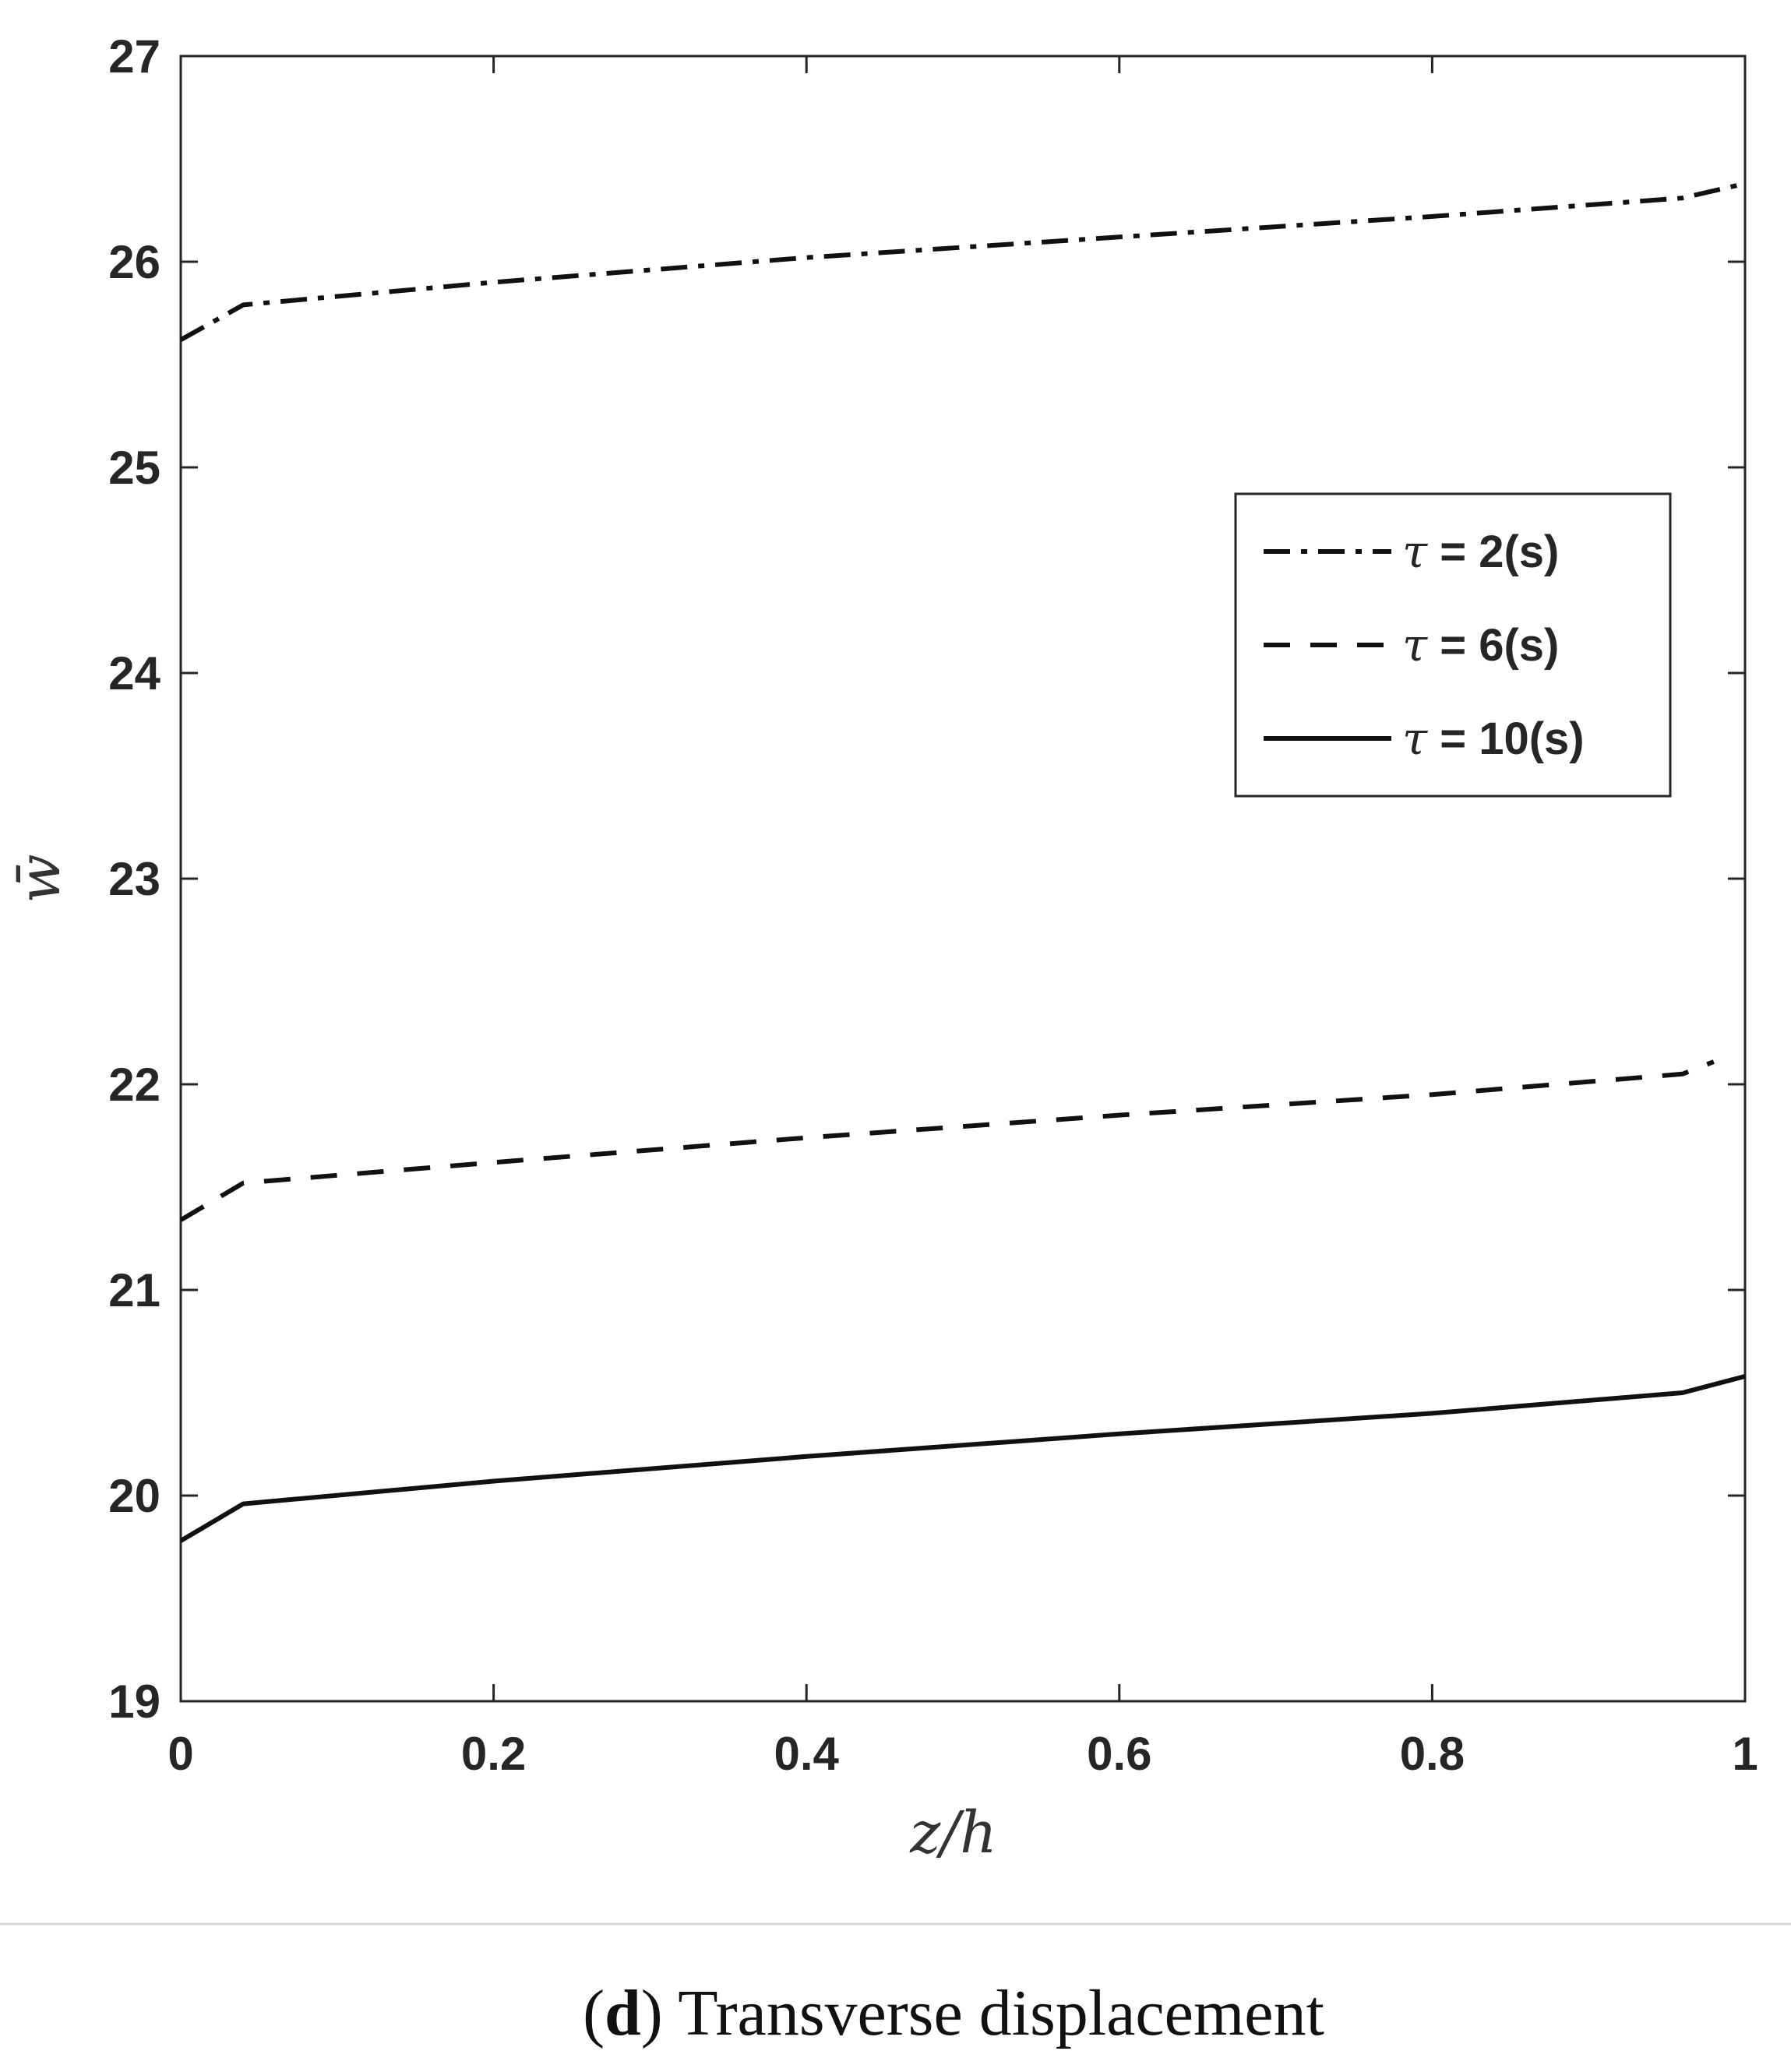 The image size is (1791, 2072). Describe the element at coordinates (1745, 1754) in the screenshot. I see `x-tick-label: 1` at that location.